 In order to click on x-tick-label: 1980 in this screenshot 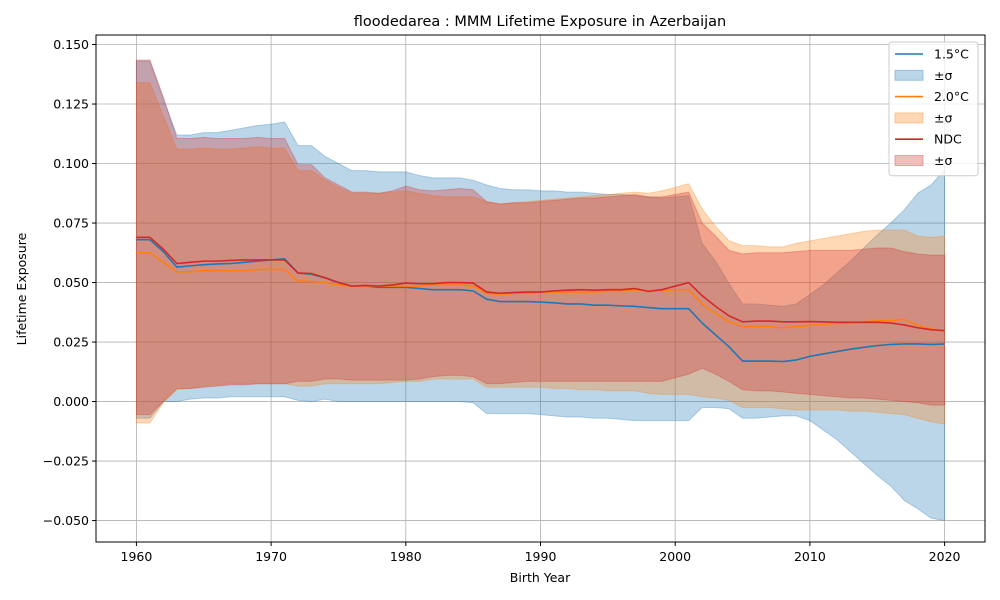, I will do `click(406, 556)`.